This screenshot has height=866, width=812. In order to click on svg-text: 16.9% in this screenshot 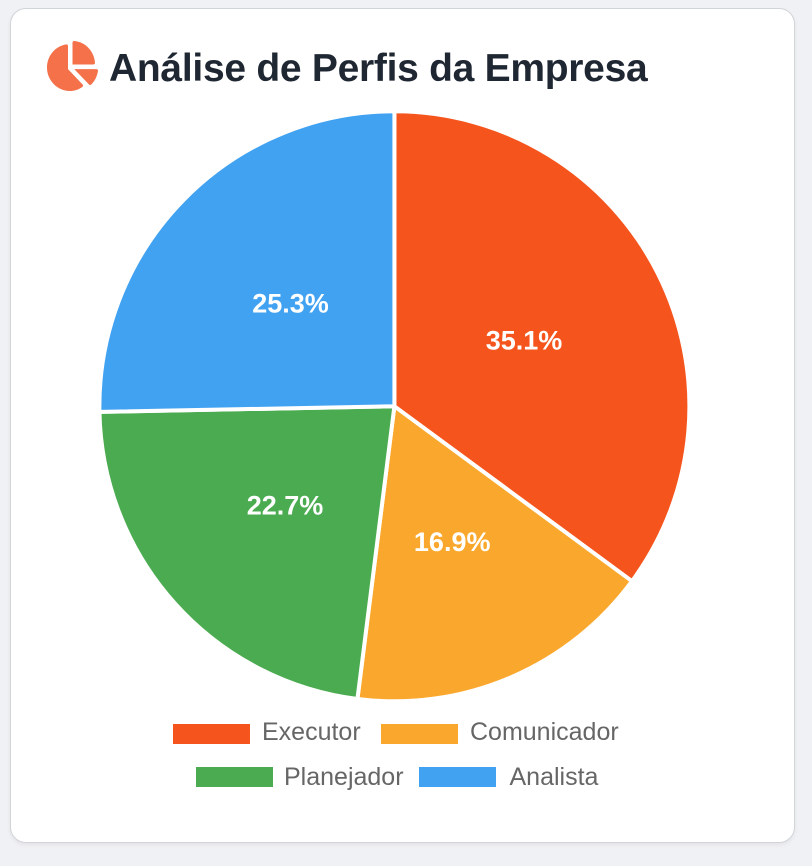, I will do `click(452, 542)`.